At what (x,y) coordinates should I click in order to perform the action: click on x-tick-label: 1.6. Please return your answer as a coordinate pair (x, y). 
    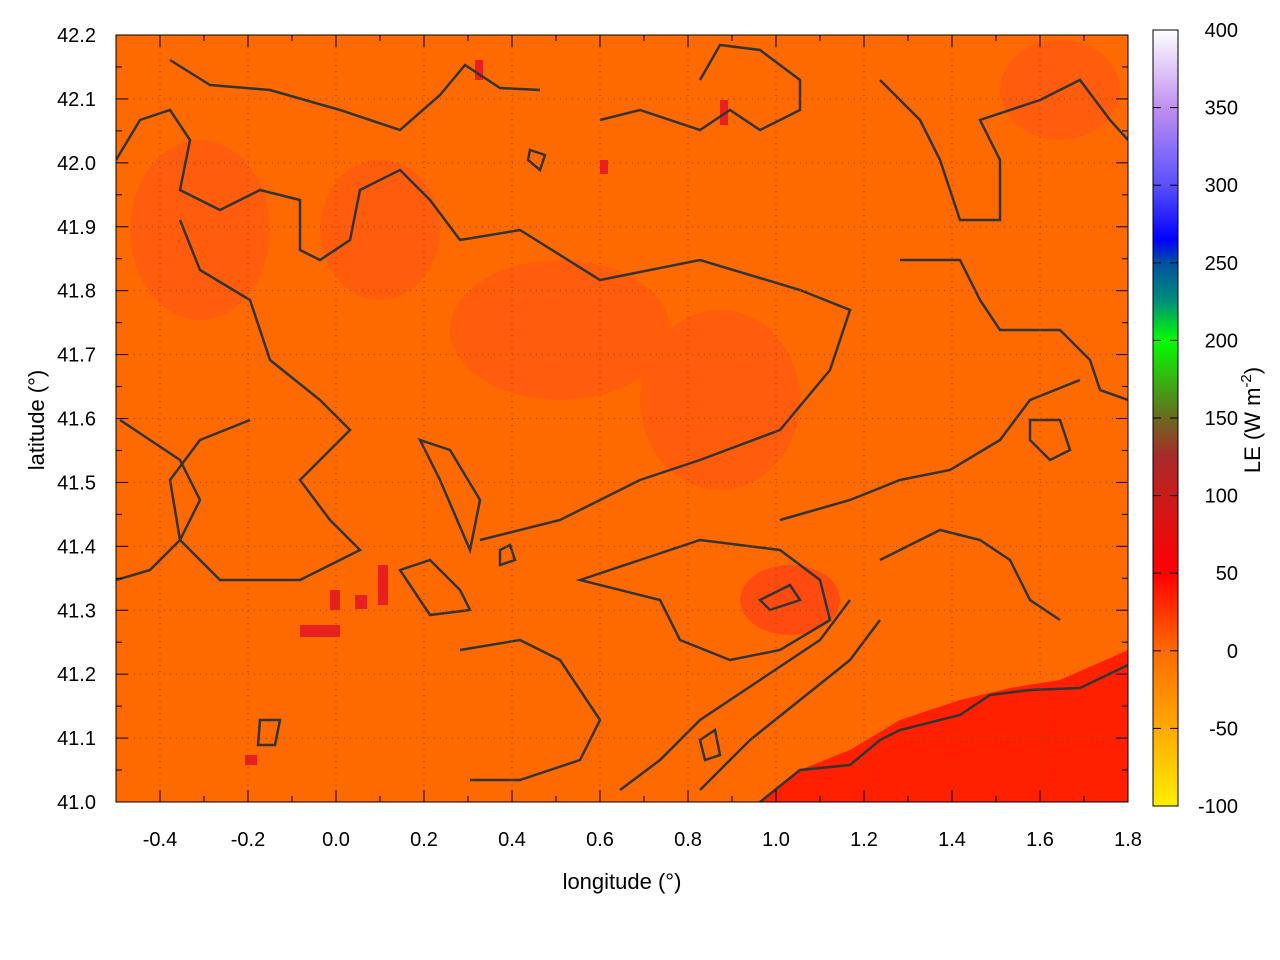
    Looking at the image, I should click on (1040, 840).